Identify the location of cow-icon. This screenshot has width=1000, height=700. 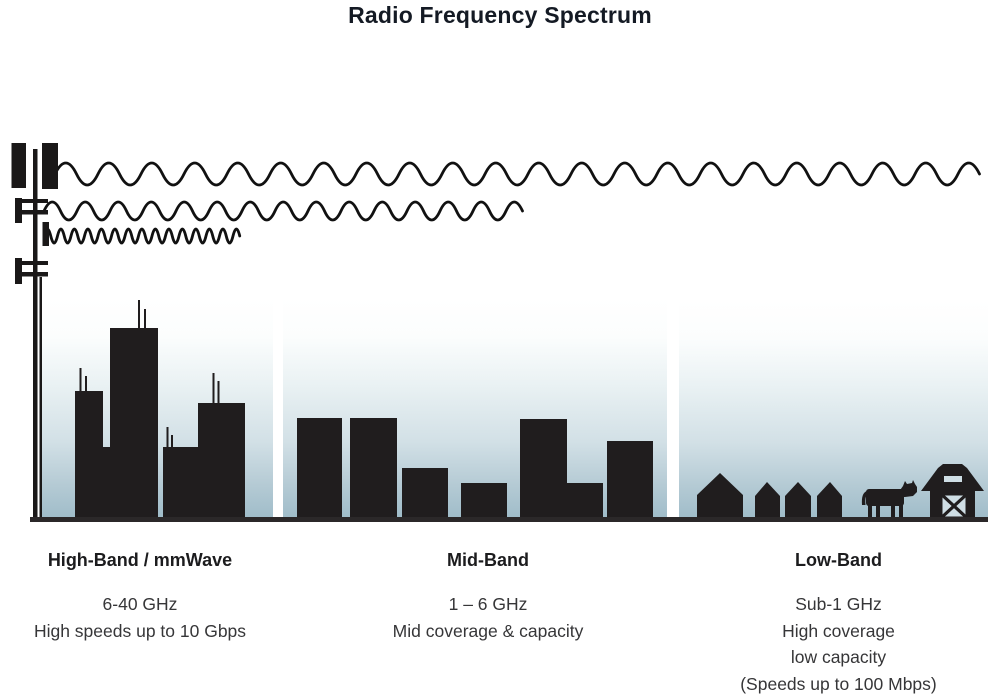
(889, 499).